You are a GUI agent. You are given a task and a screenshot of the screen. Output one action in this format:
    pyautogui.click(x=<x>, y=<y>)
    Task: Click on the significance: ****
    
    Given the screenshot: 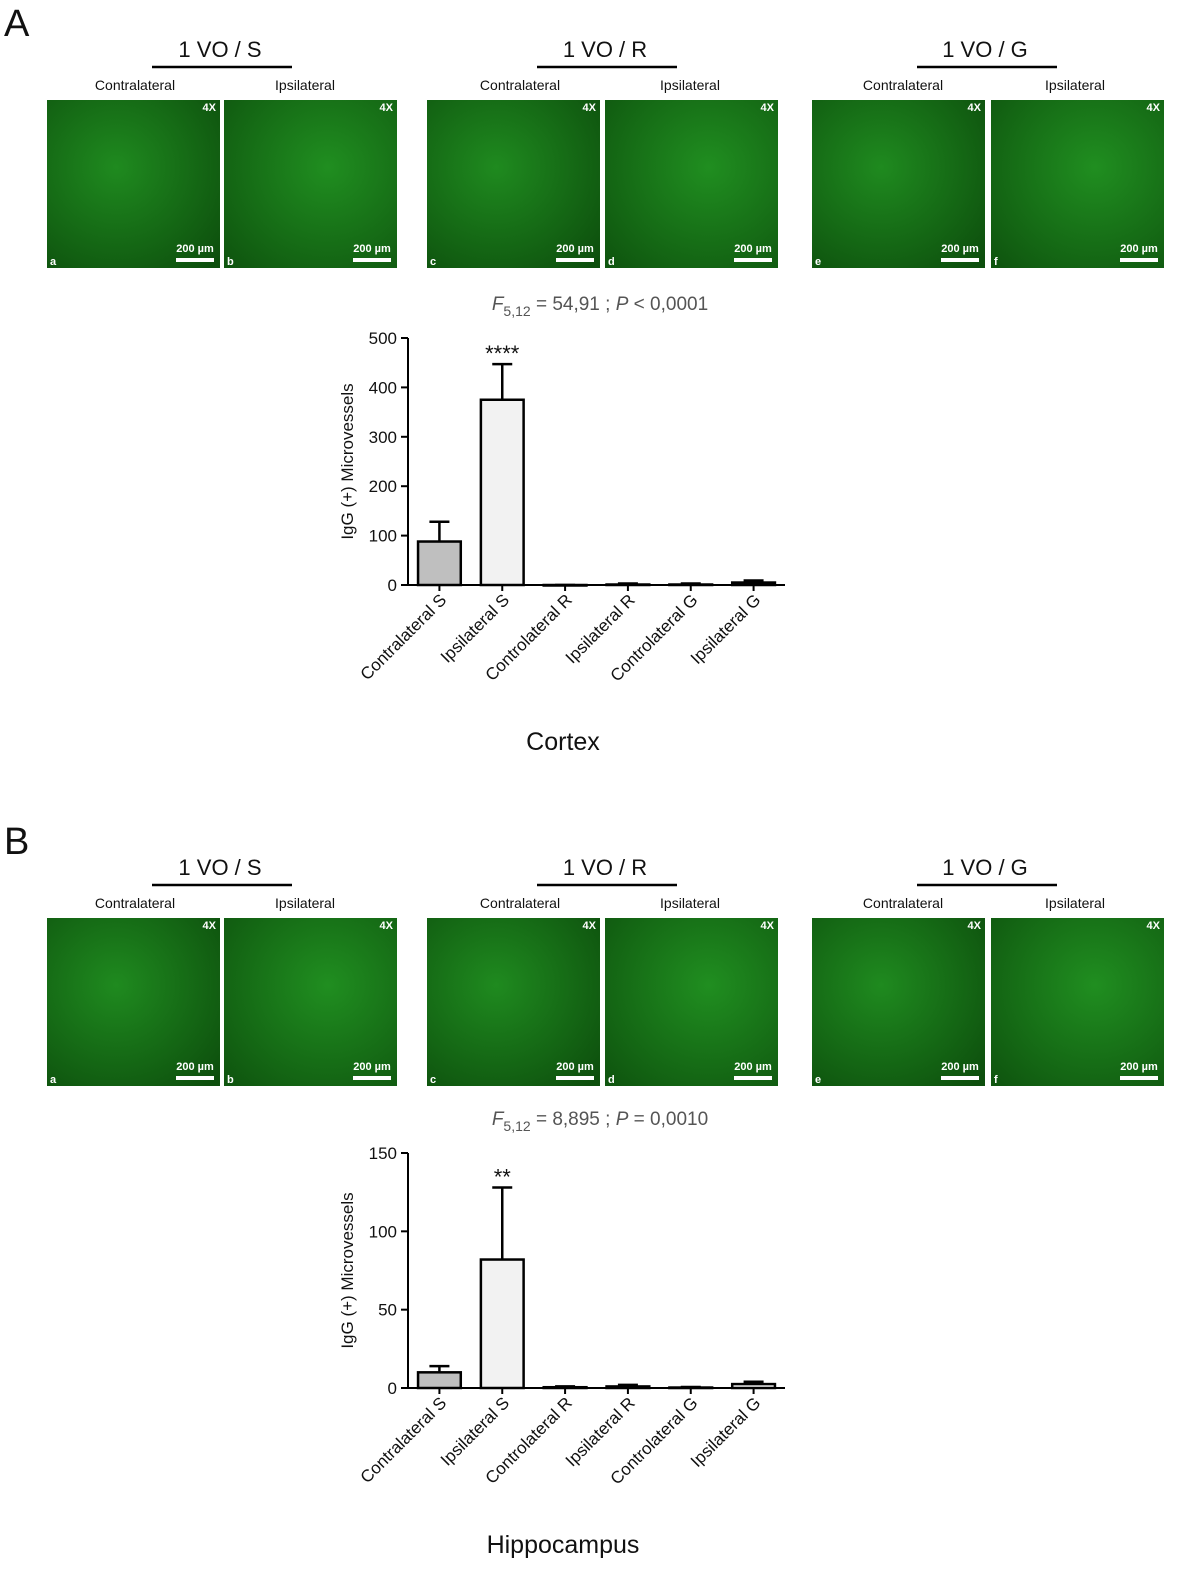 What is the action you would take?
    pyautogui.click(x=502, y=353)
    